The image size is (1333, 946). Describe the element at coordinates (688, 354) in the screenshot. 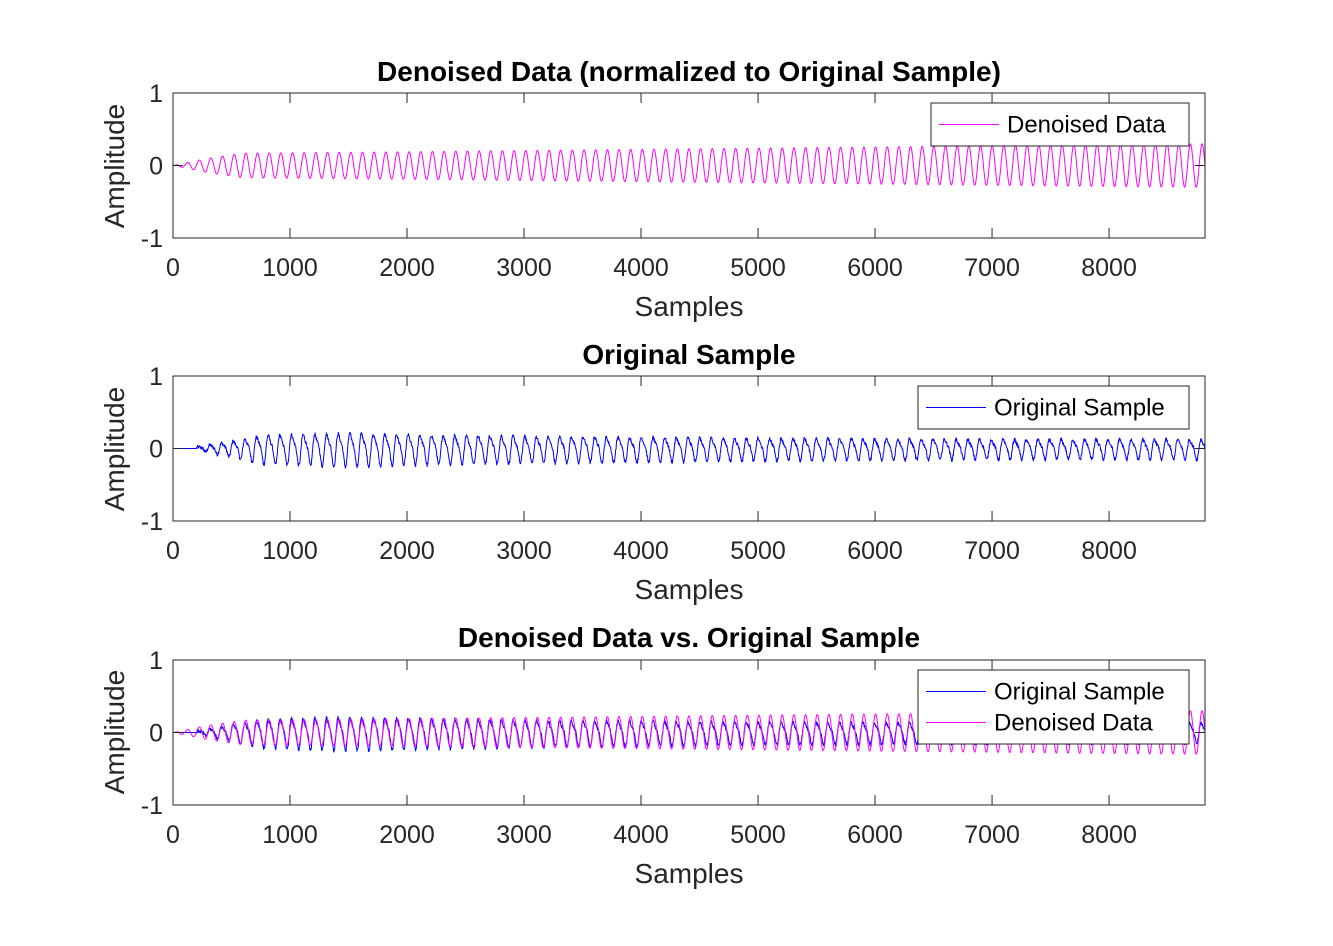

I see `subplot-title: Original Sample` at that location.